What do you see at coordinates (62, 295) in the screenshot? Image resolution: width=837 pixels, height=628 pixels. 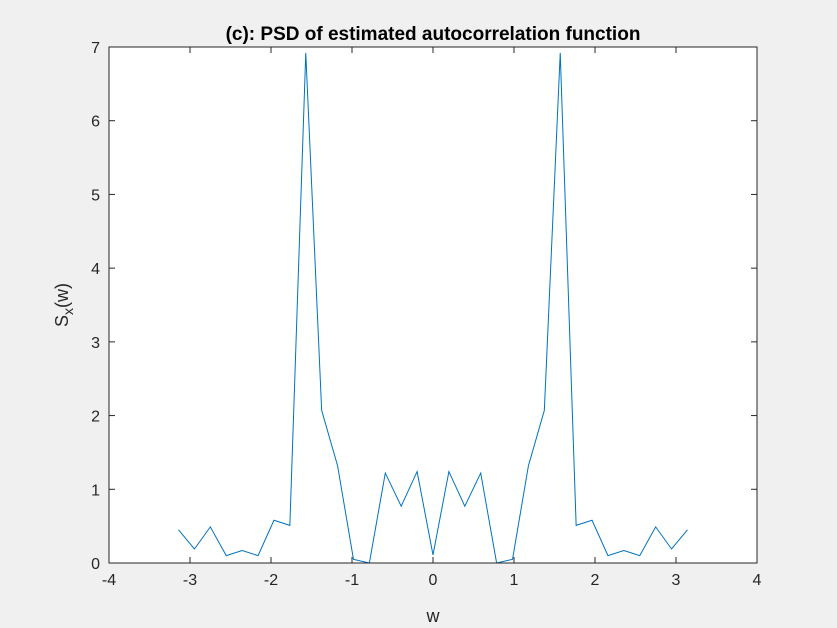 I see `y-axis-label-suffix: (w)` at bounding box center [62, 295].